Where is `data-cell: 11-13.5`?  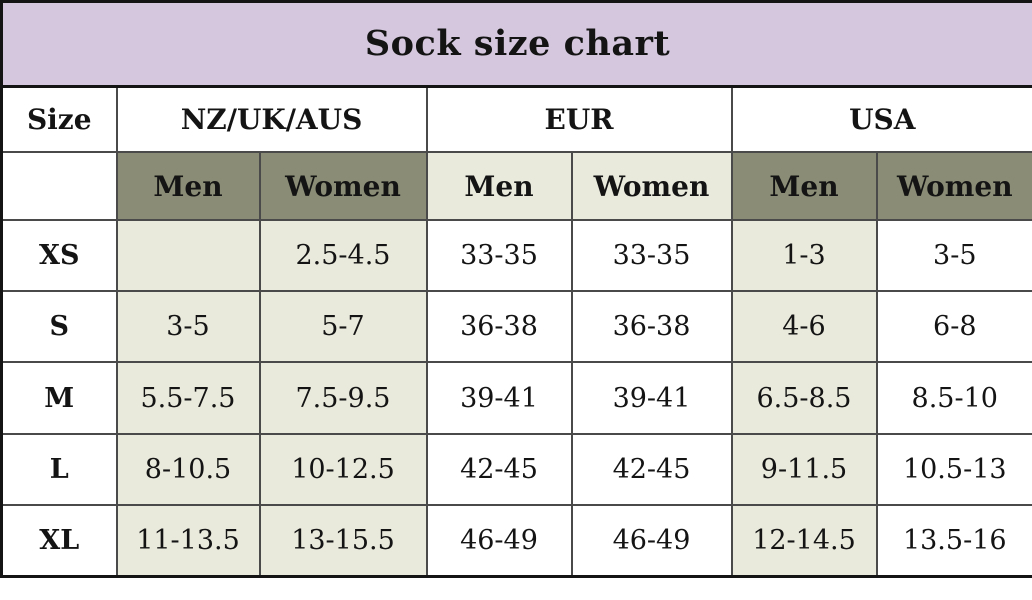 data-cell: 11-13.5 is located at coordinates (188, 541).